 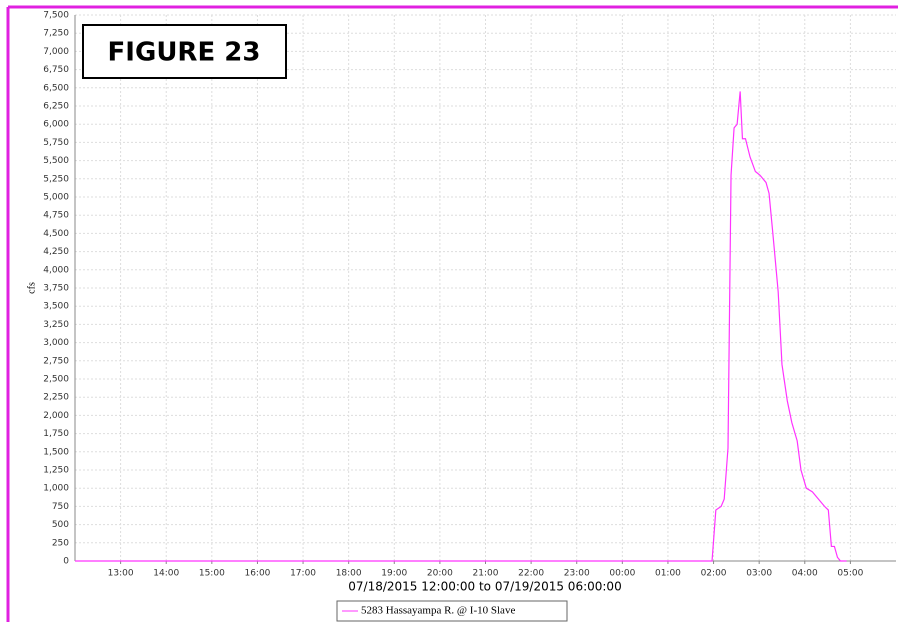 What do you see at coordinates (531, 574) in the screenshot?
I see `x-tick-label: 22:00` at bounding box center [531, 574].